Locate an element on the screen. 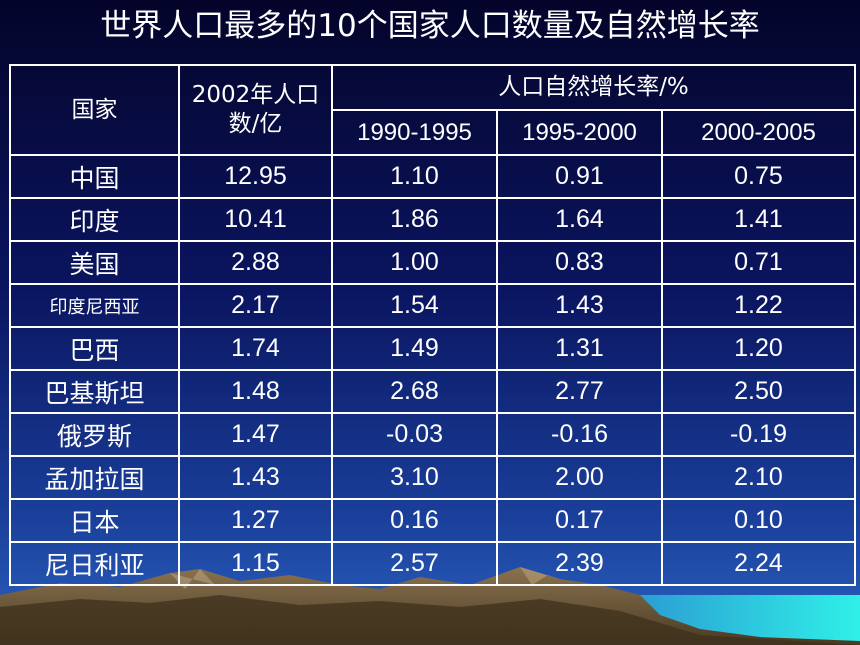 This screenshot has width=860, height=645. growth-1990-1995-cell: 2.68 is located at coordinates (414, 391).